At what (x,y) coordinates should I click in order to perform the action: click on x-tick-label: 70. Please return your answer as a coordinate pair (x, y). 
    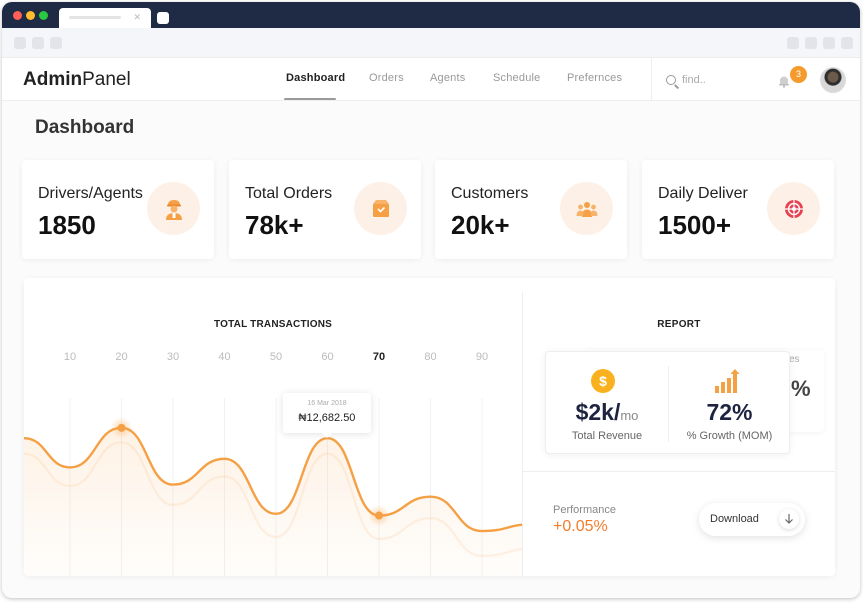
    Looking at the image, I should click on (379, 357).